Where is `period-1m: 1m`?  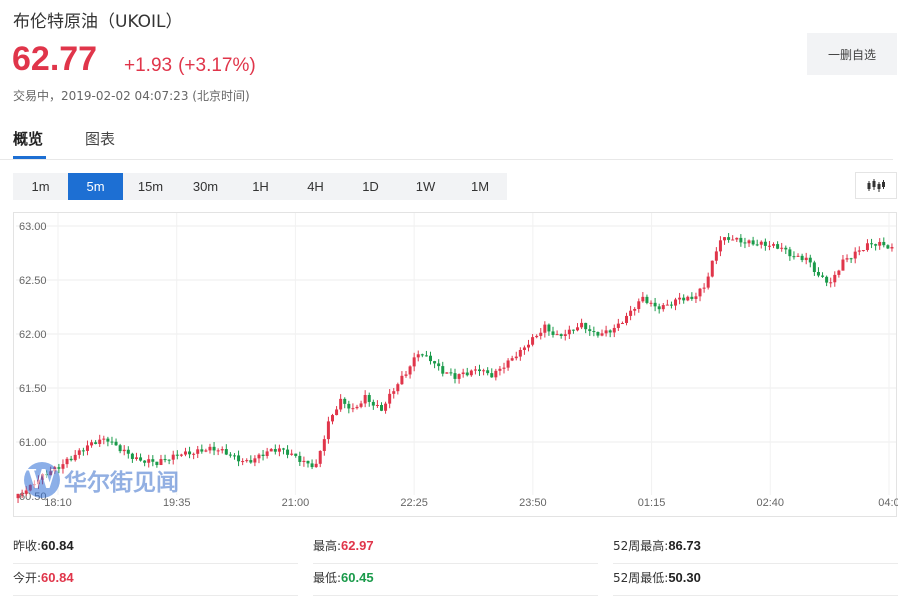 period-1m: 1m is located at coordinates (40, 186).